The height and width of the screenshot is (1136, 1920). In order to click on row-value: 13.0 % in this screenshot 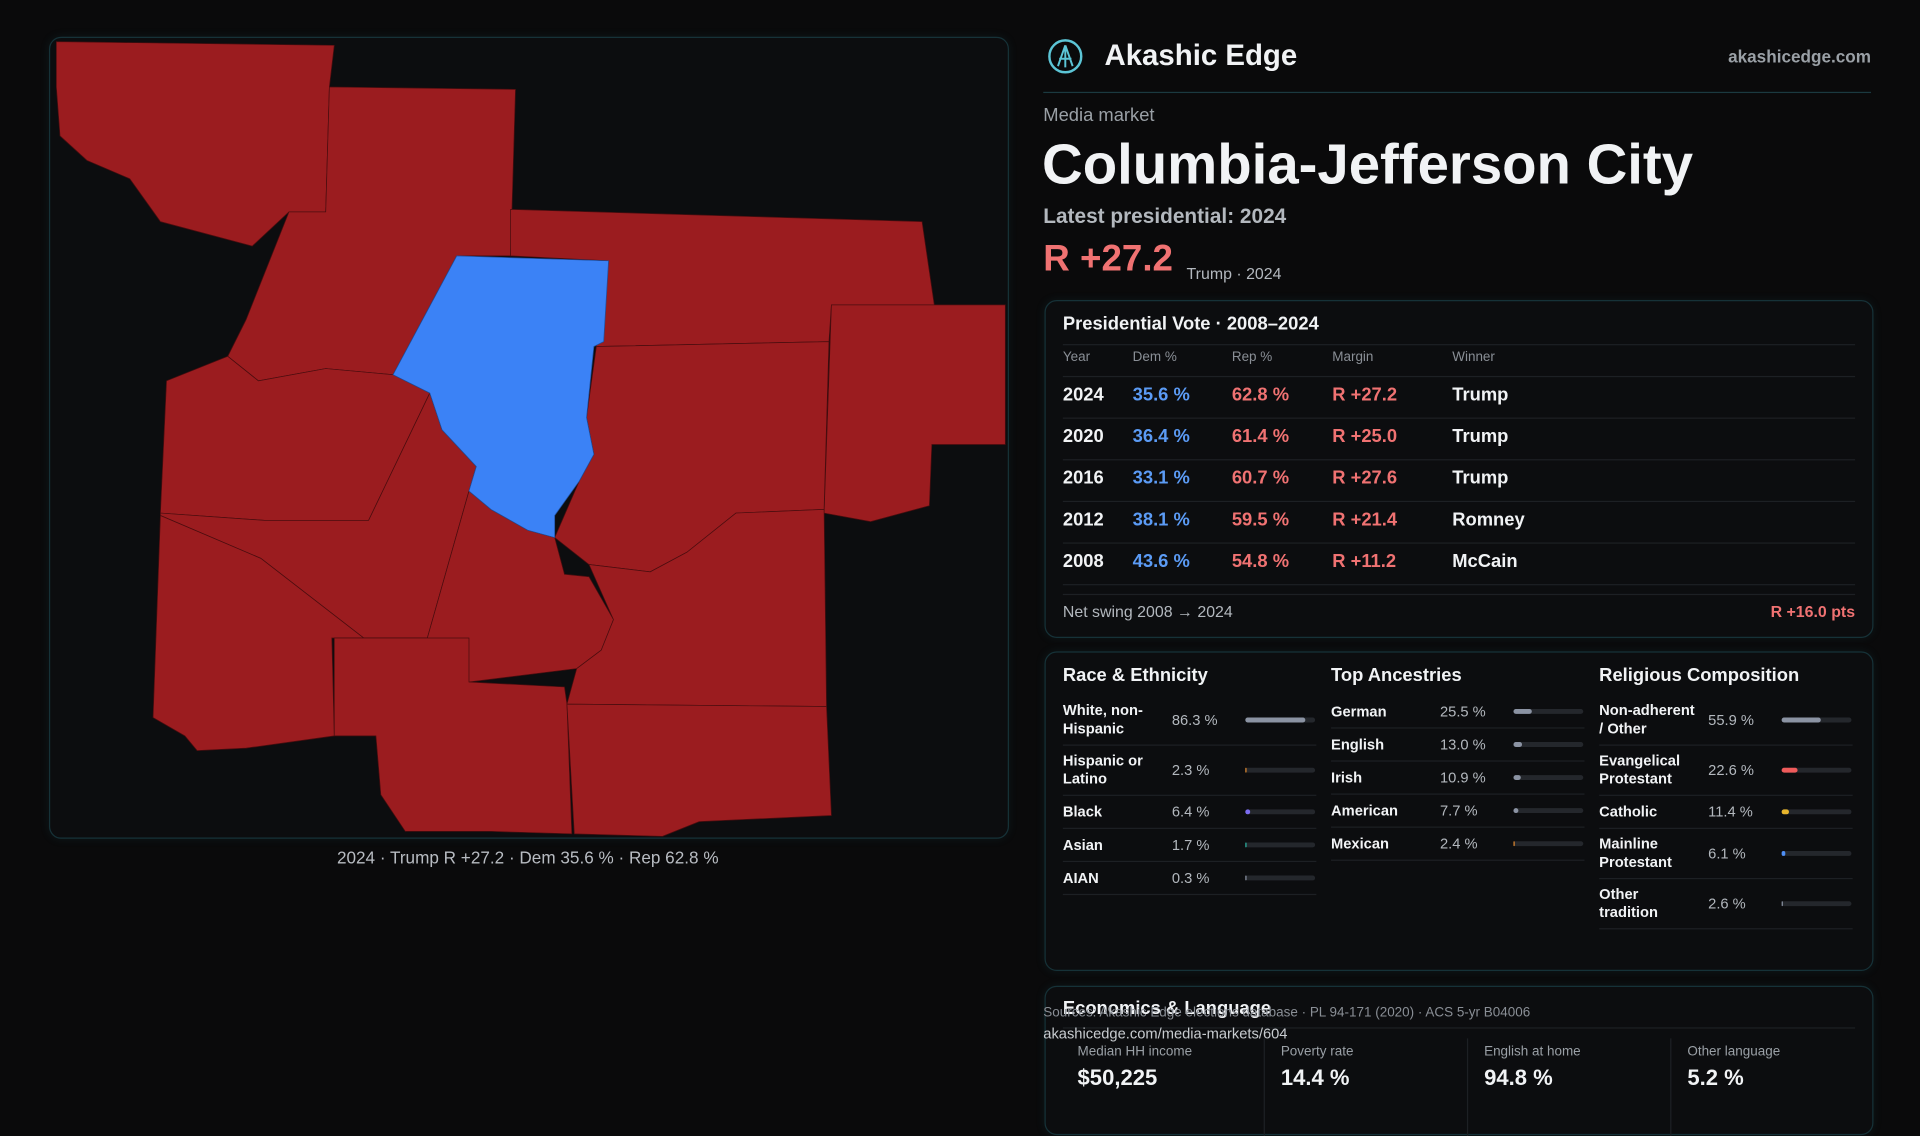, I will do `click(1476, 744)`.